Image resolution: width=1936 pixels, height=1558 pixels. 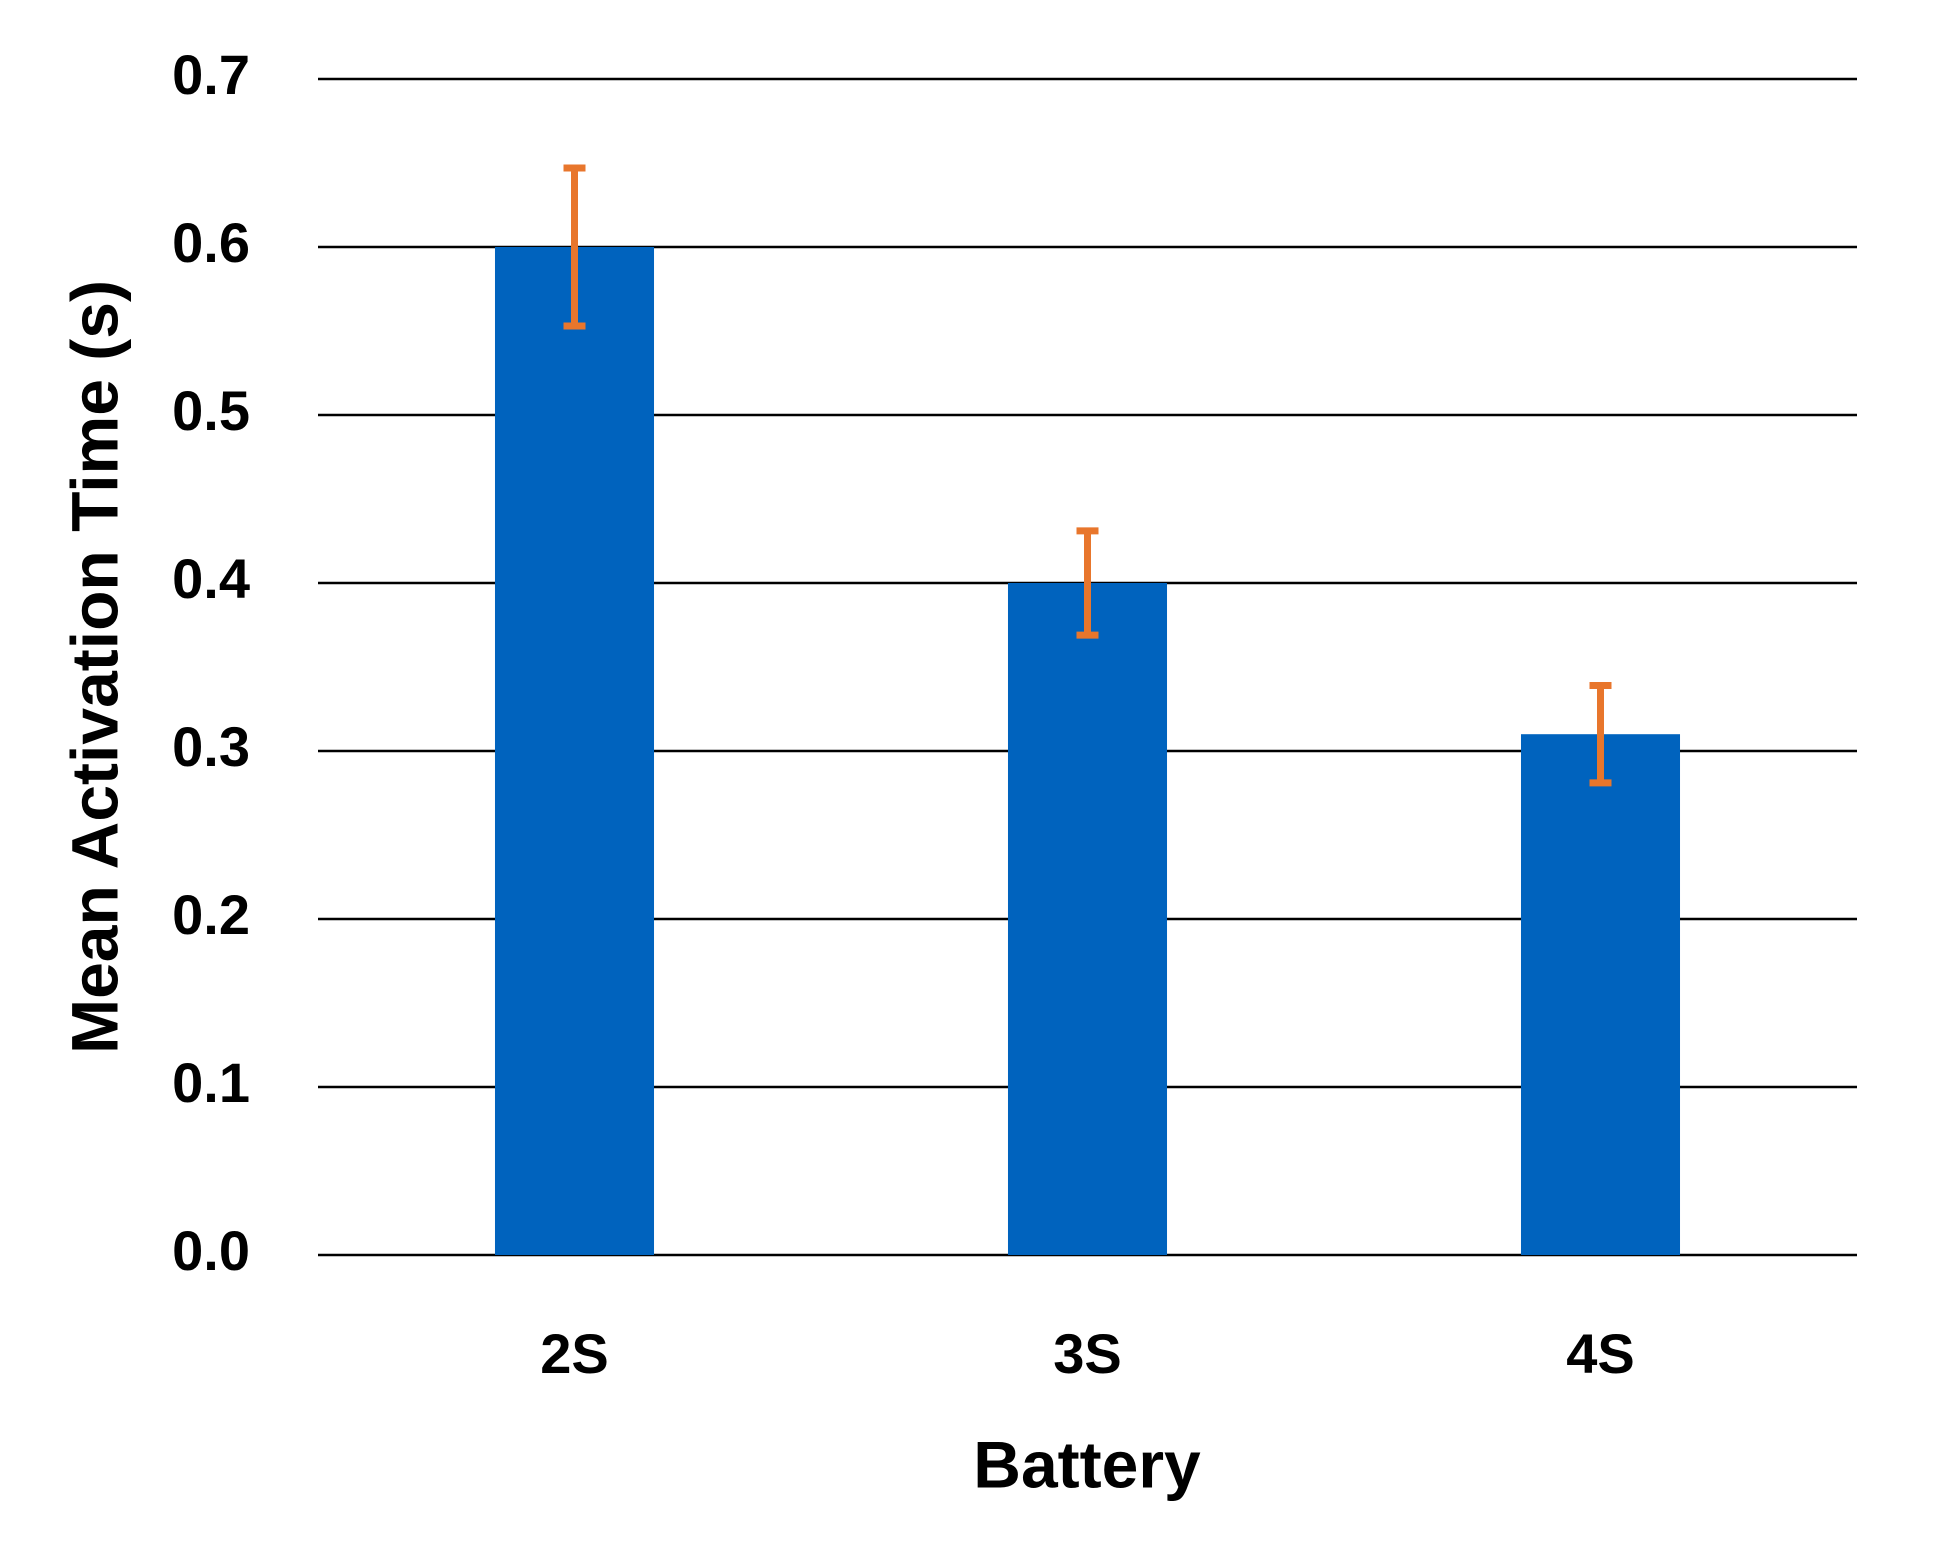 What do you see at coordinates (211, 1250) in the screenshot?
I see `y-tick-label: 0.0` at bounding box center [211, 1250].